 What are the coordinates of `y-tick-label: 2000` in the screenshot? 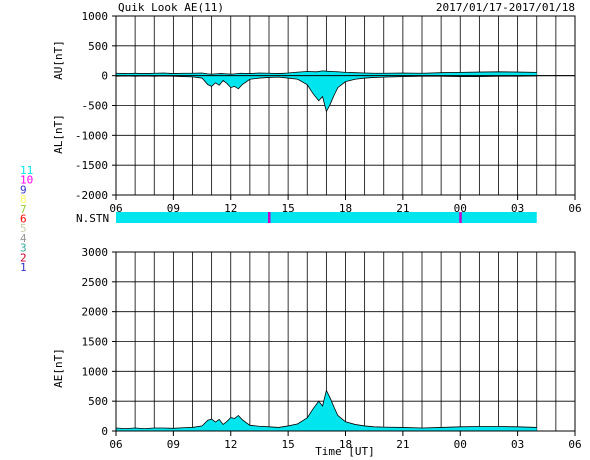 It's located at (95, 312).